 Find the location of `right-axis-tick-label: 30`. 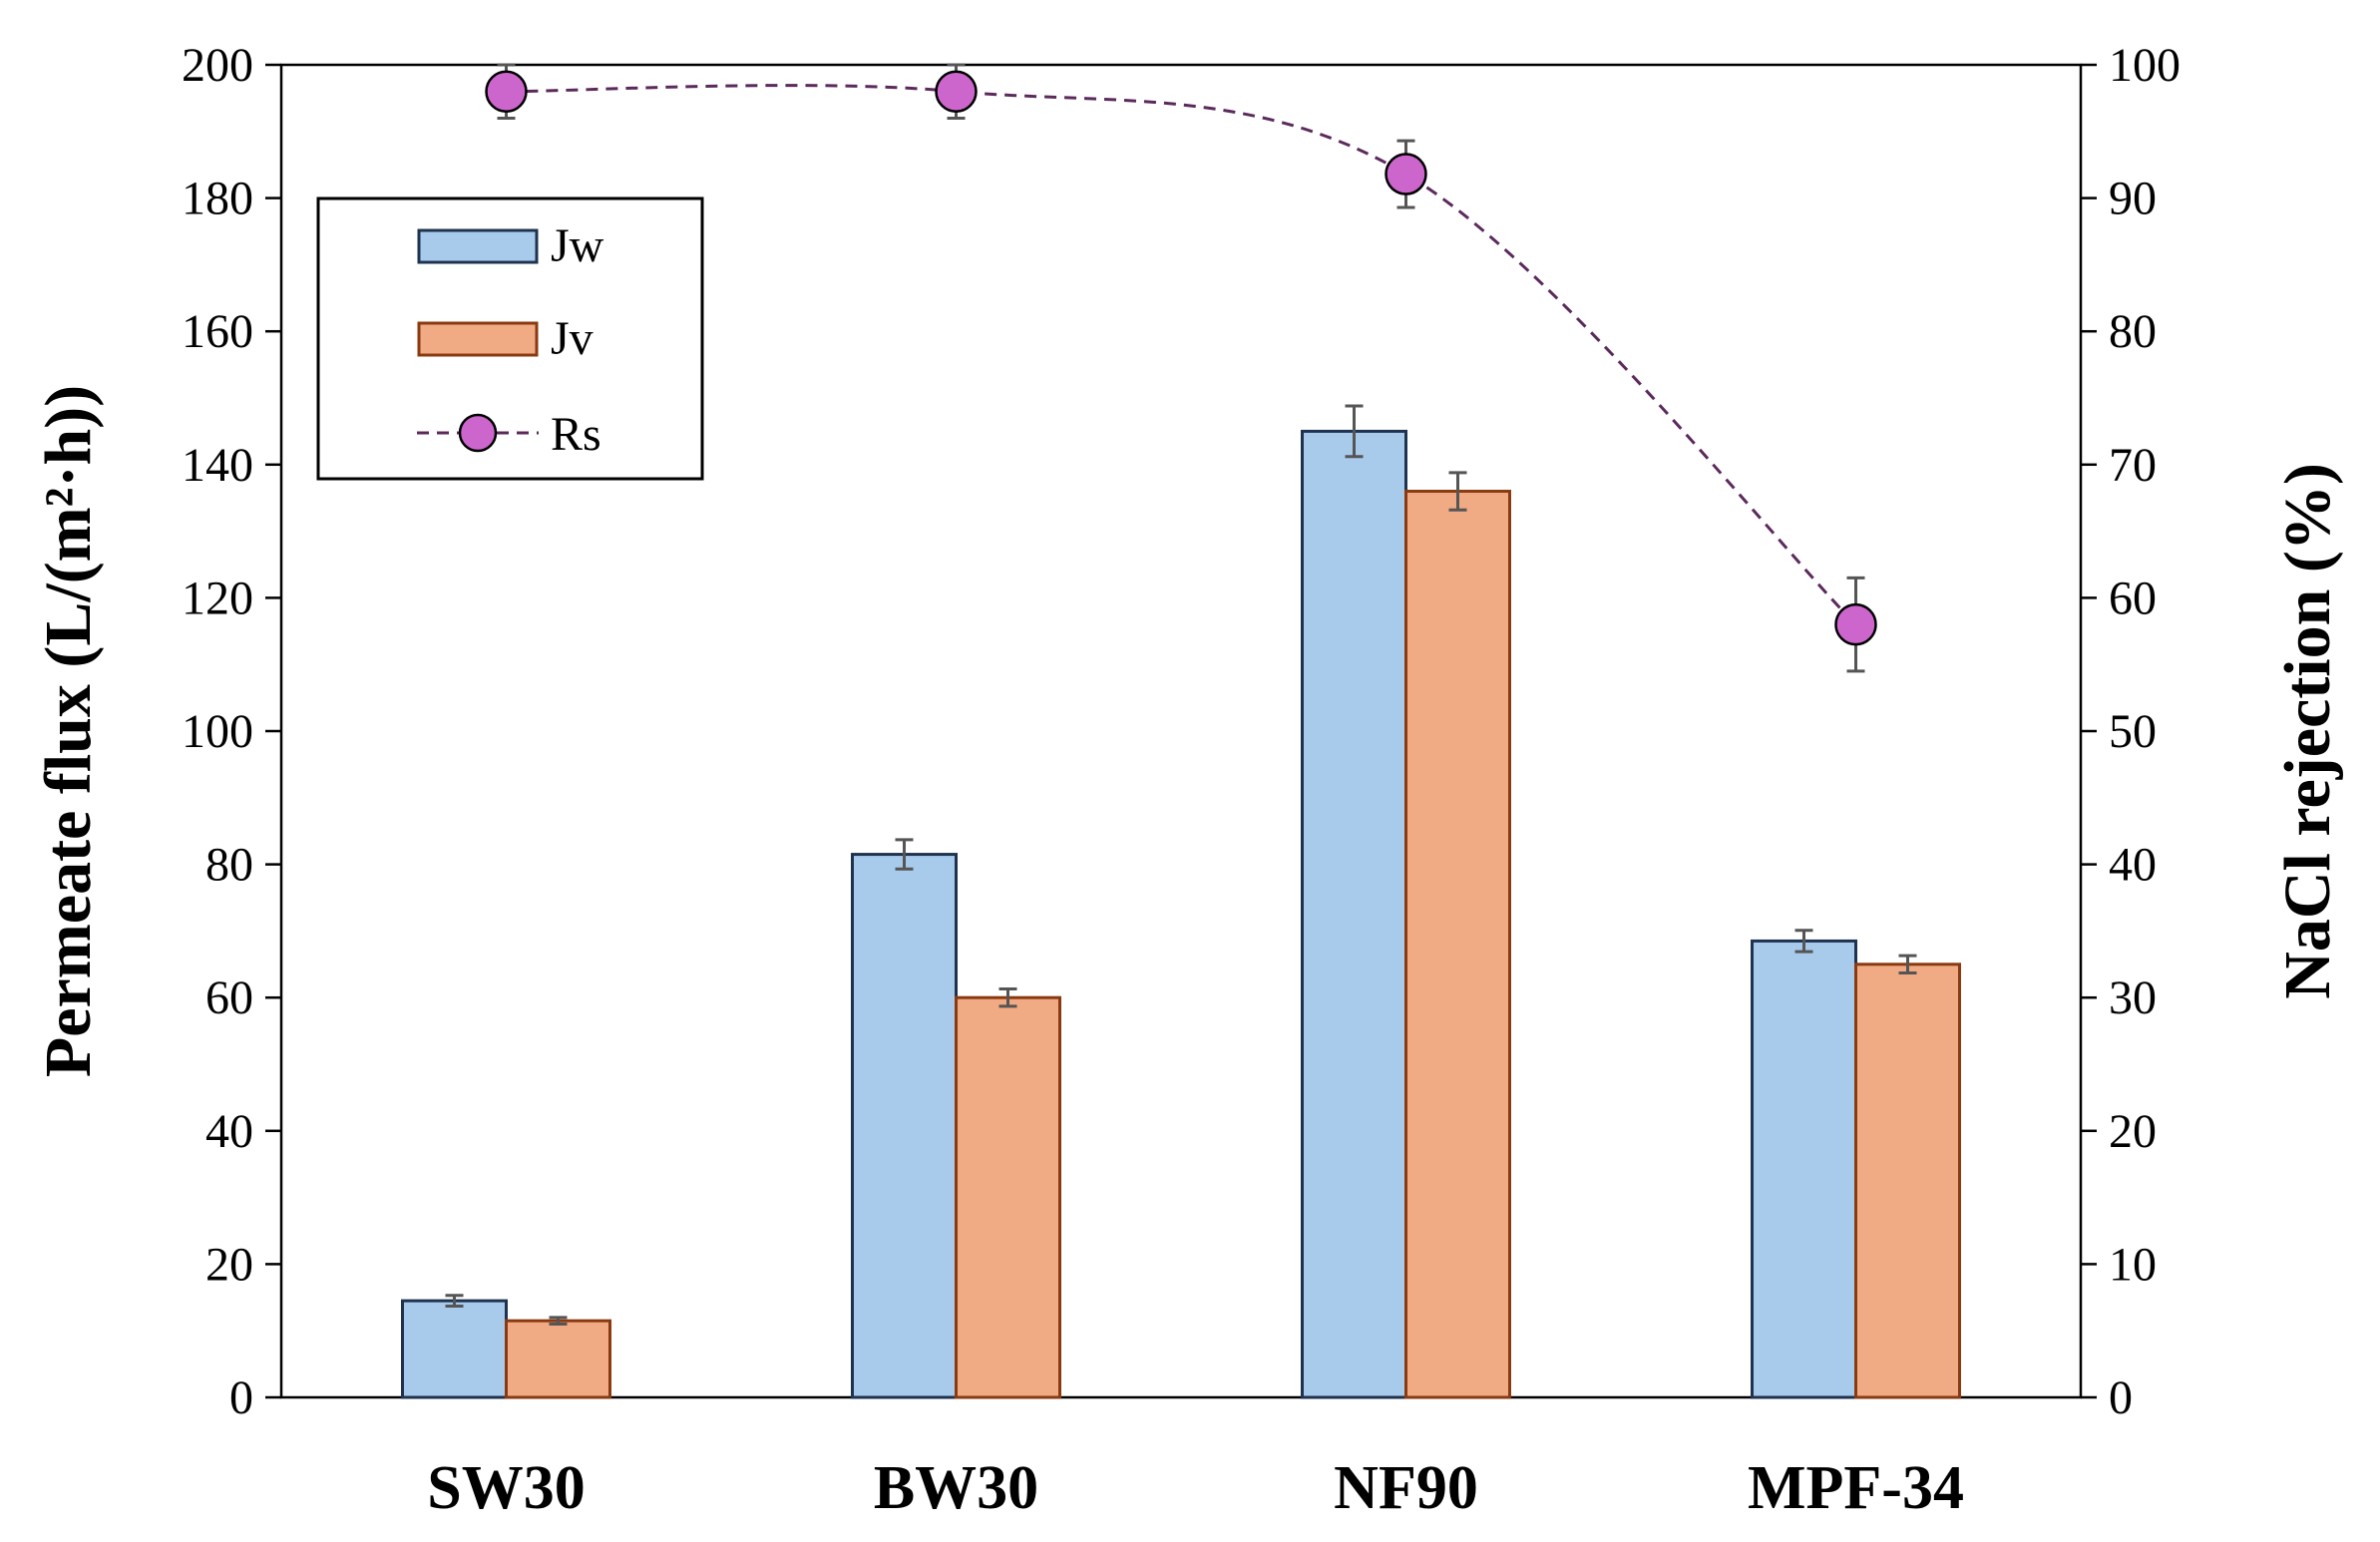

right-axis-tick-label: 30 is located at coordinates (2133, 997).